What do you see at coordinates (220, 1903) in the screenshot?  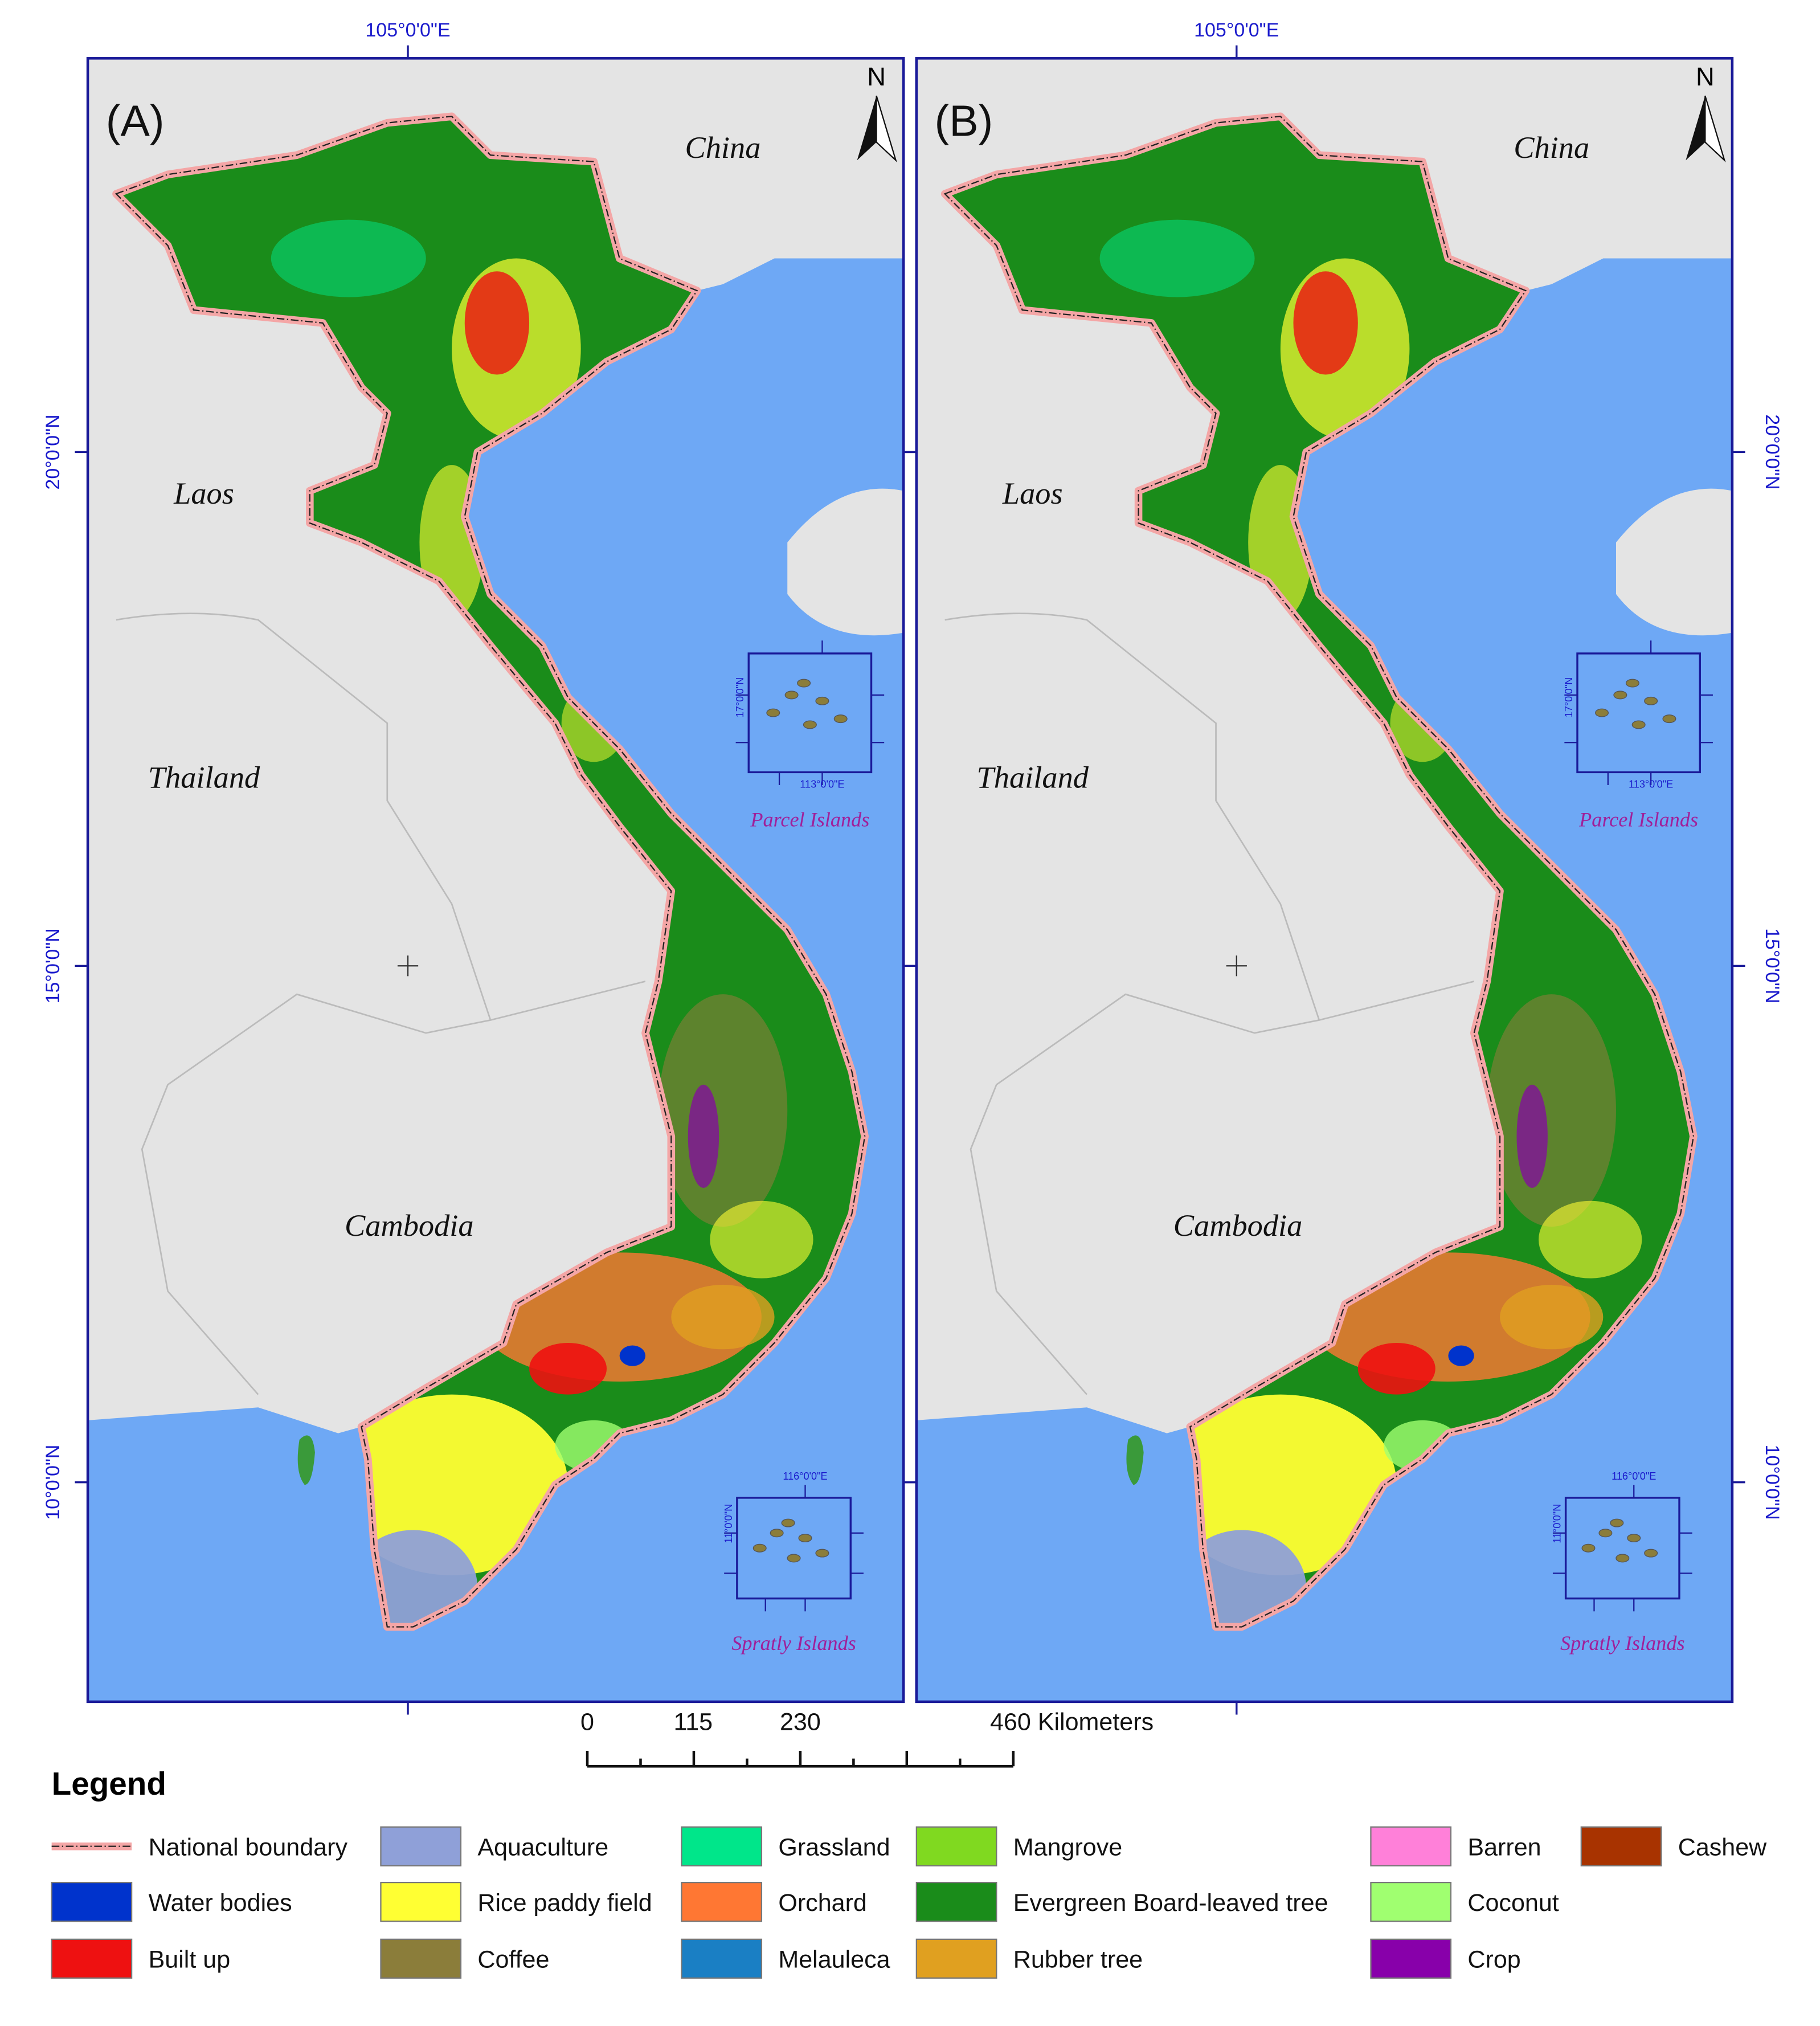 I see `legend-label: Water bodies` at bounding box center [220, 1903].